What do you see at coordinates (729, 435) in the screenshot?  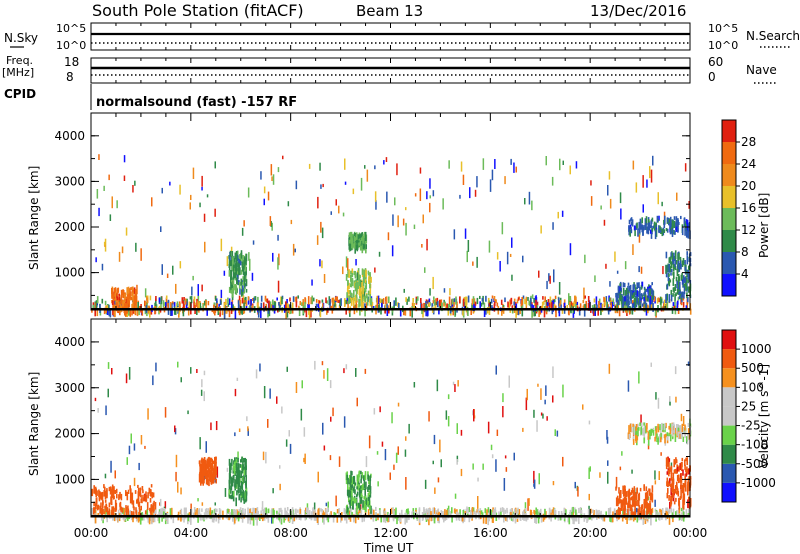 I see `colorbar-segment` at bounding box center [729, 435].